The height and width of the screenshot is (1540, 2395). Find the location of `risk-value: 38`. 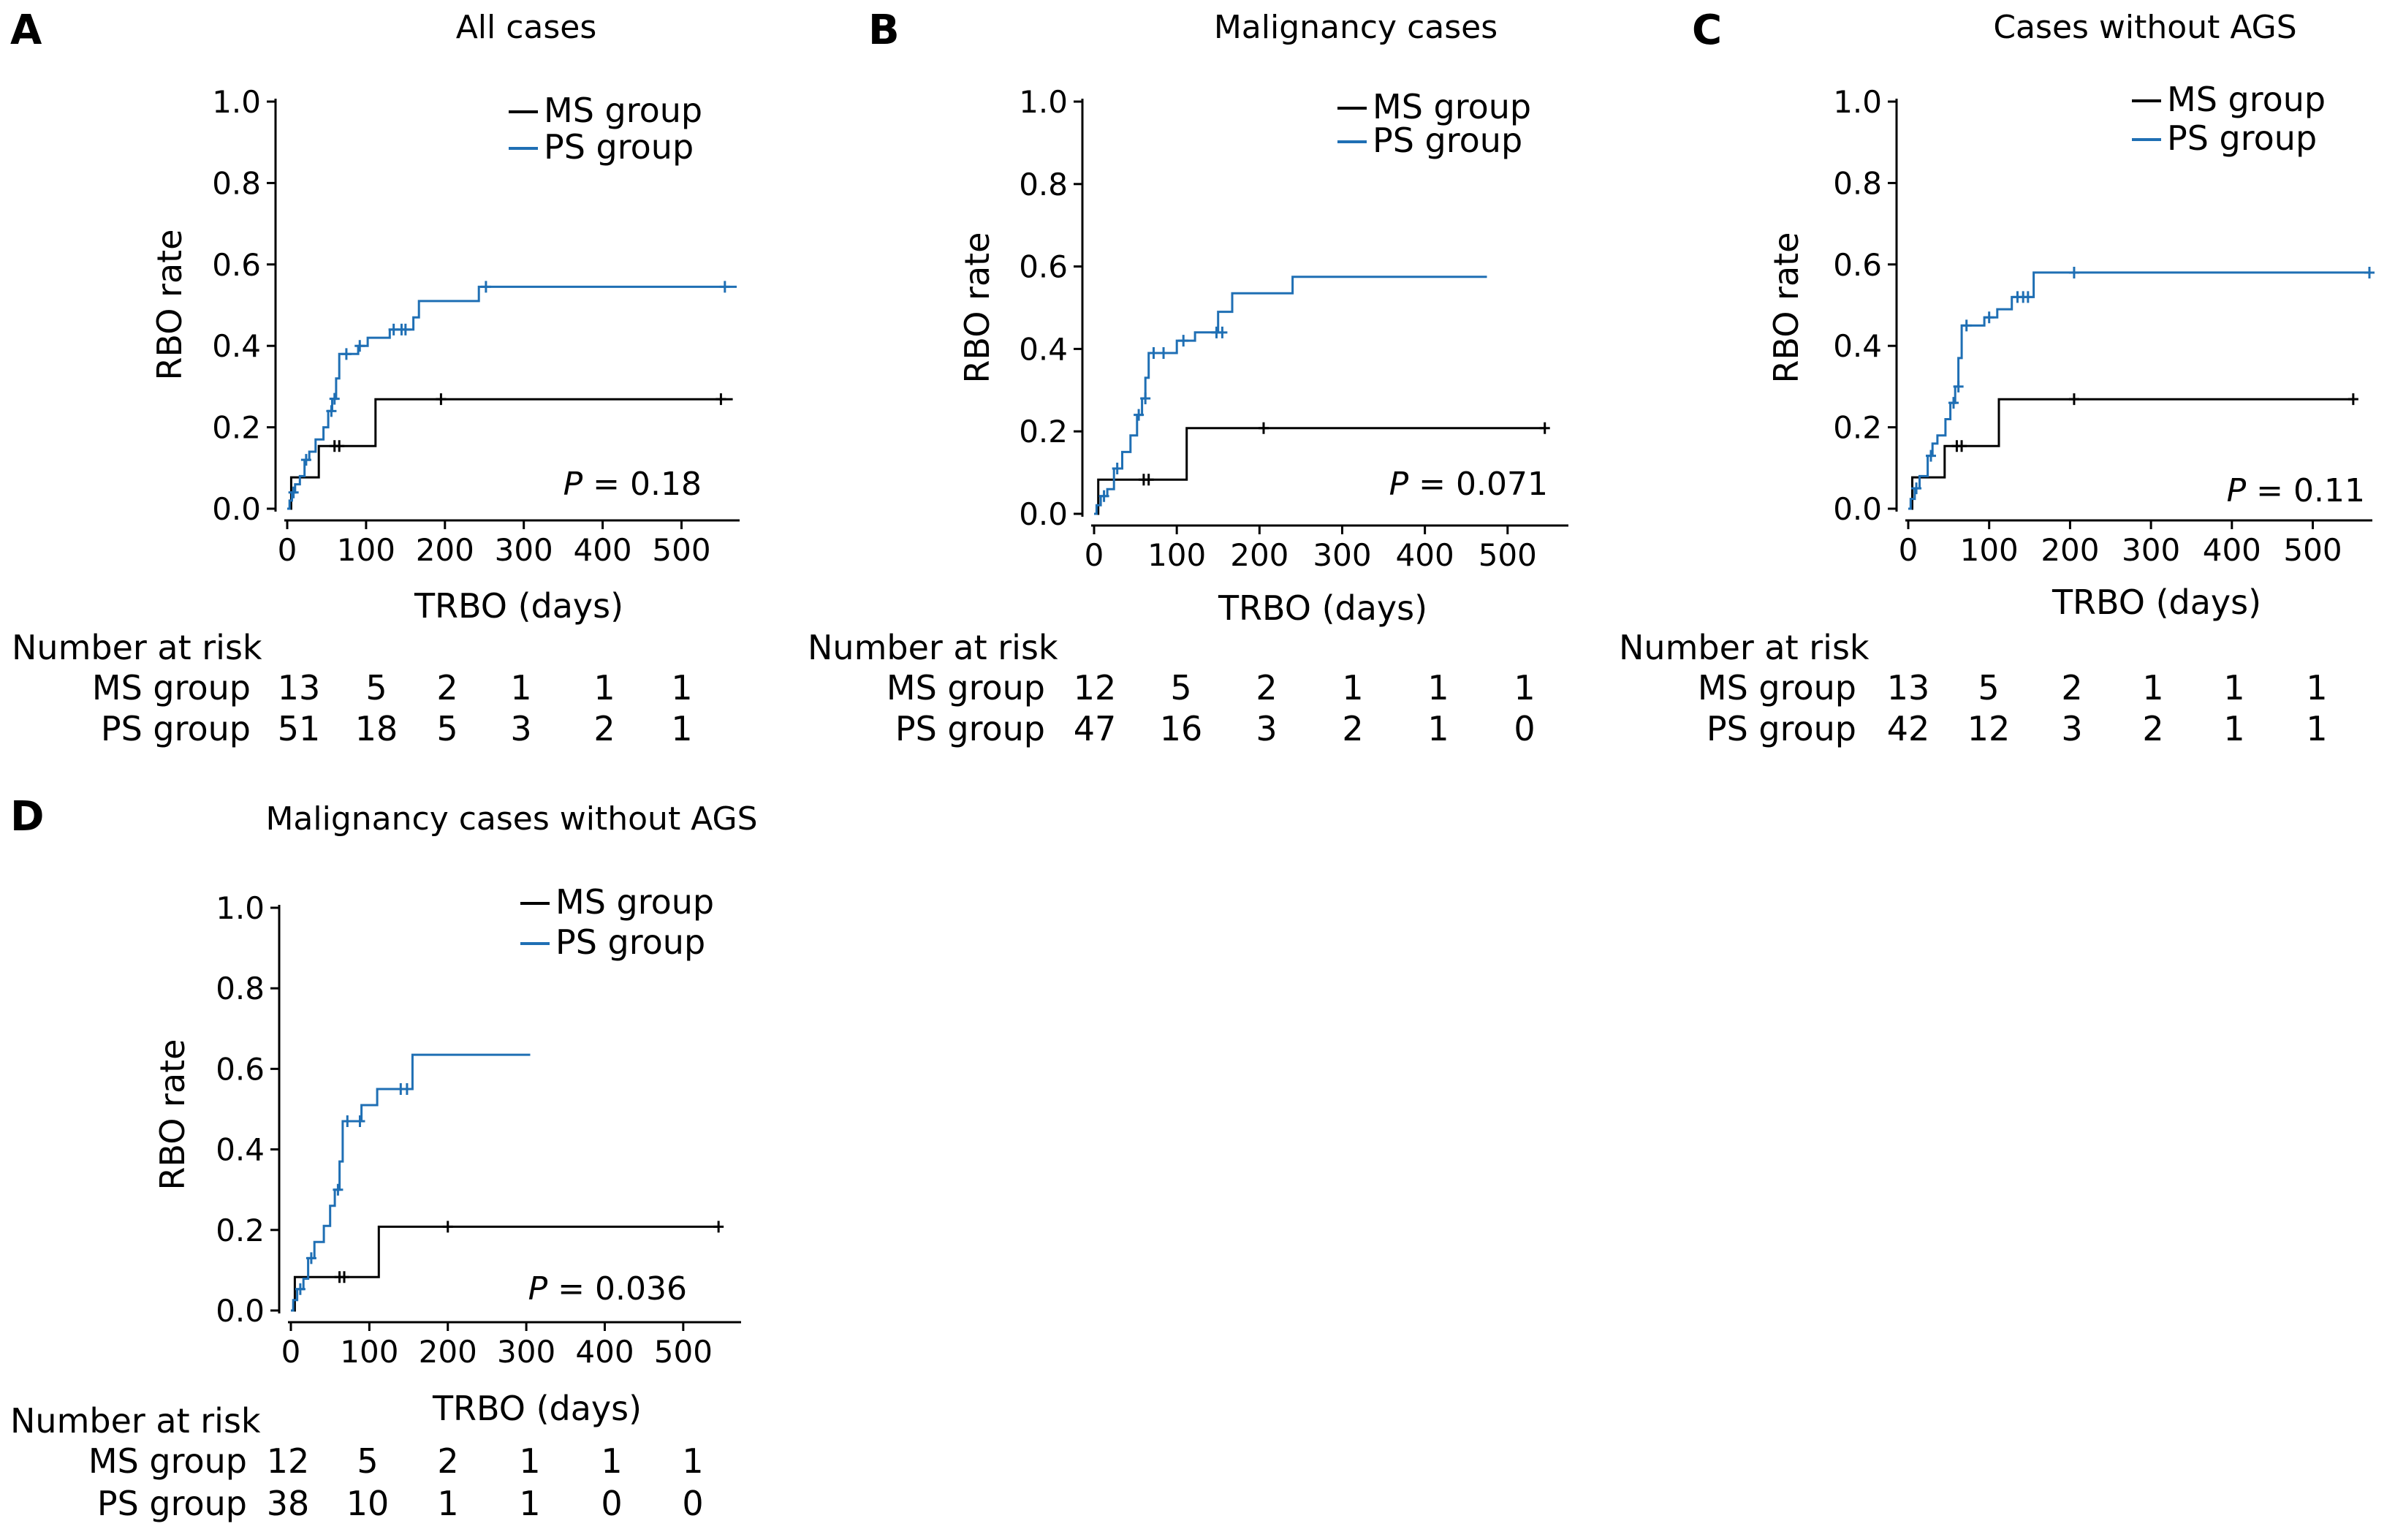

risk-value: 38 is located at coordinates (288, 1503).